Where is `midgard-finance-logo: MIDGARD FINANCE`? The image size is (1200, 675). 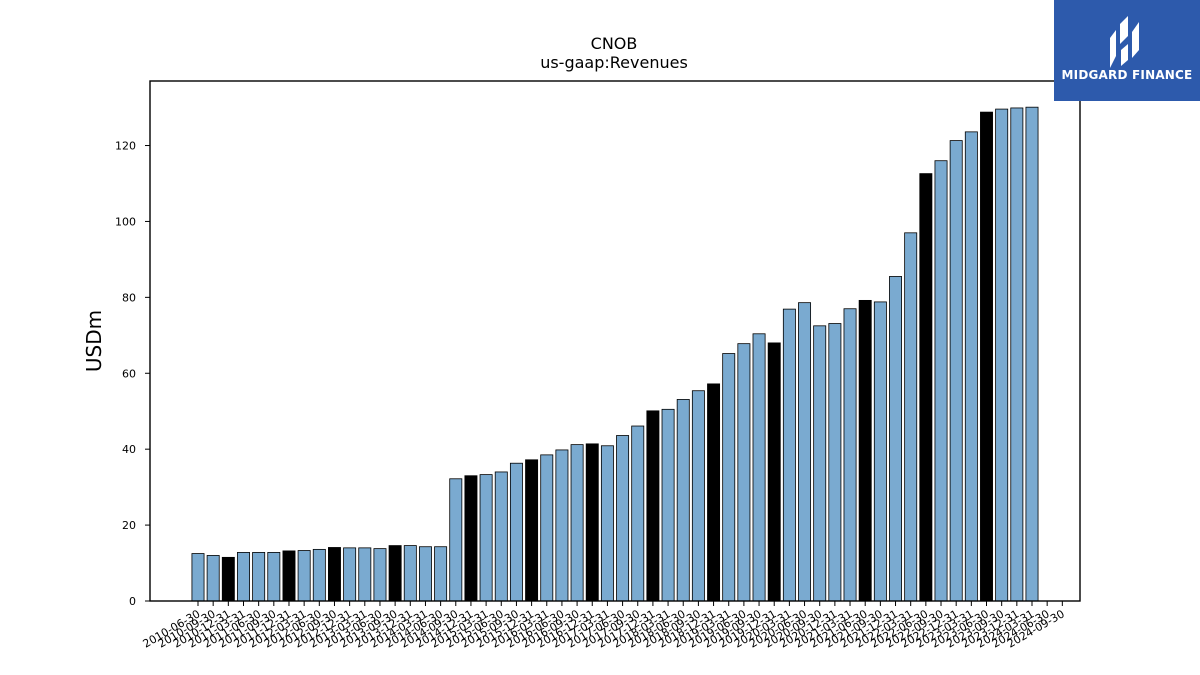 midgard-finance-logo: MIDGARD FINANCE is located at coordinates (1127, 50).